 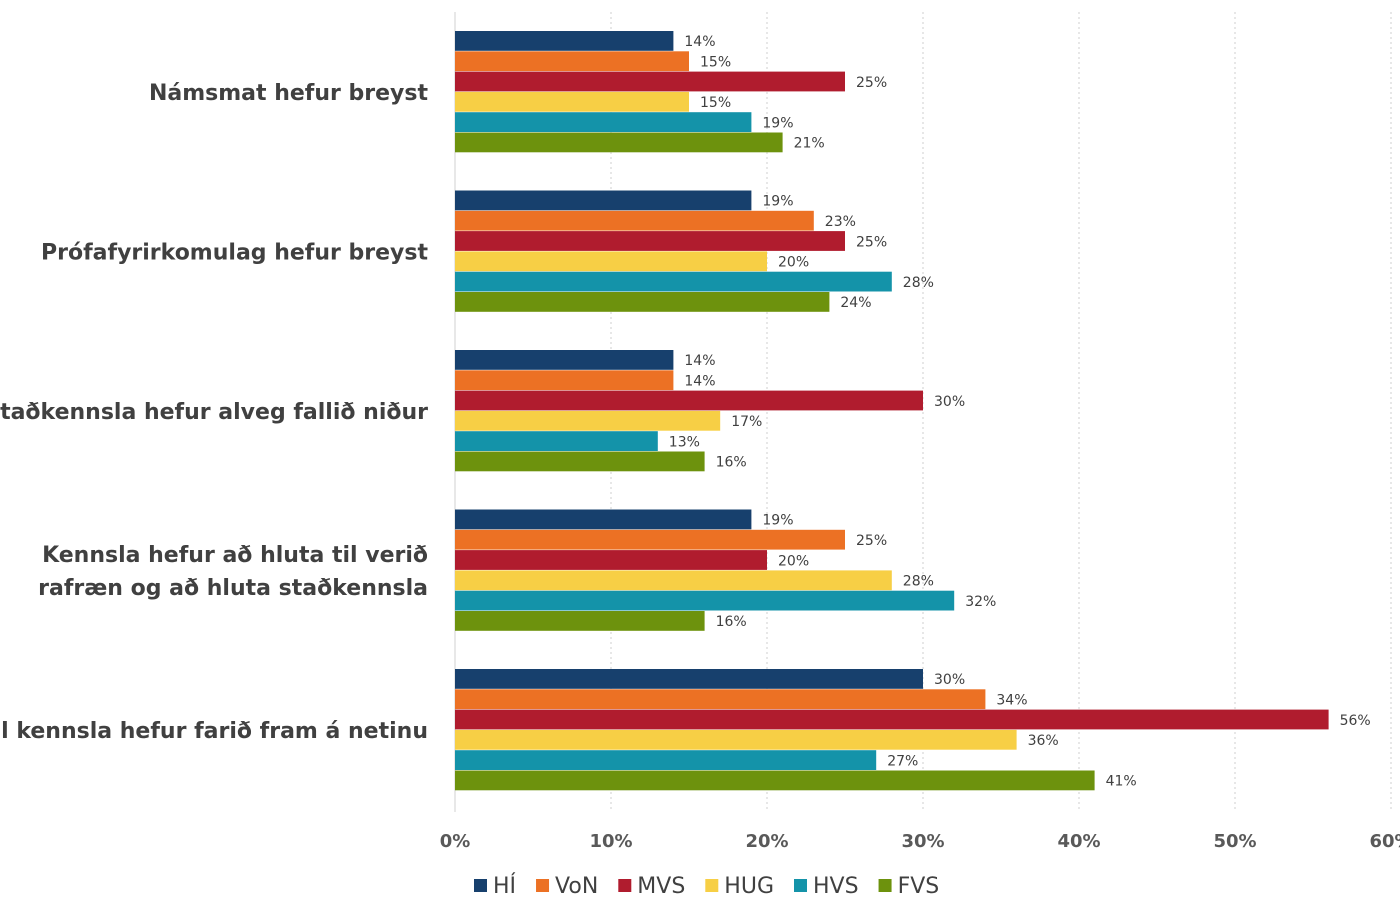 I want to click on x-tick-label: 30%, so click(x=922, y=841).